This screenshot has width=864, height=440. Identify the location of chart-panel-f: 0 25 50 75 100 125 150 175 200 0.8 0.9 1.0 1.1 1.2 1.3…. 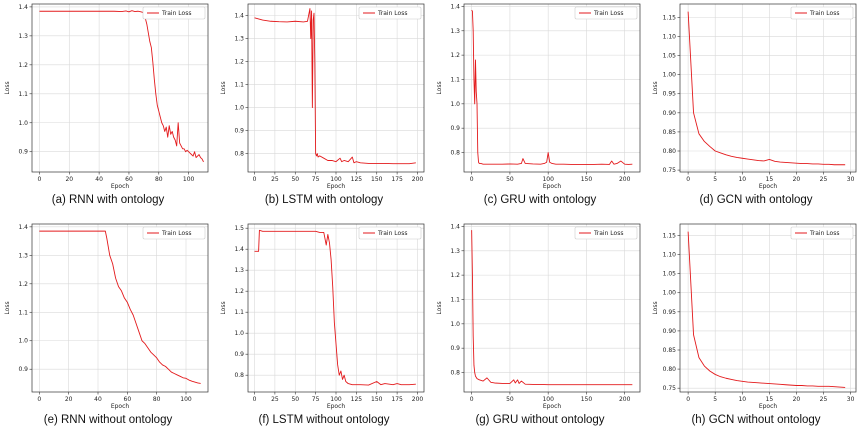
(324, 330).